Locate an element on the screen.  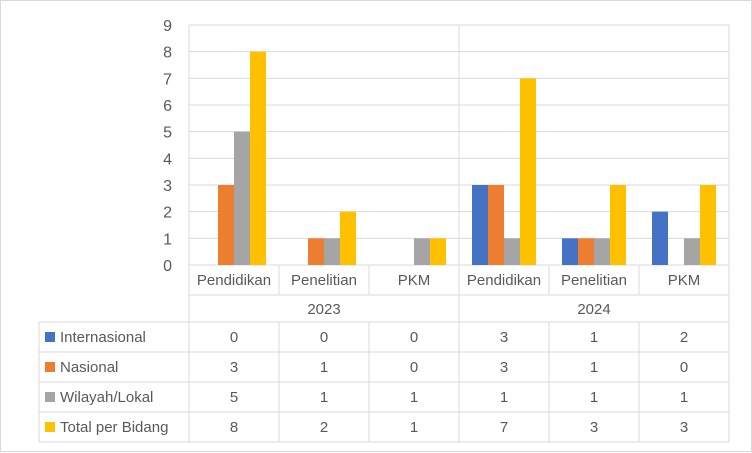
legend-label: Wilayah/Lokal is located at coordinates (106, 397).